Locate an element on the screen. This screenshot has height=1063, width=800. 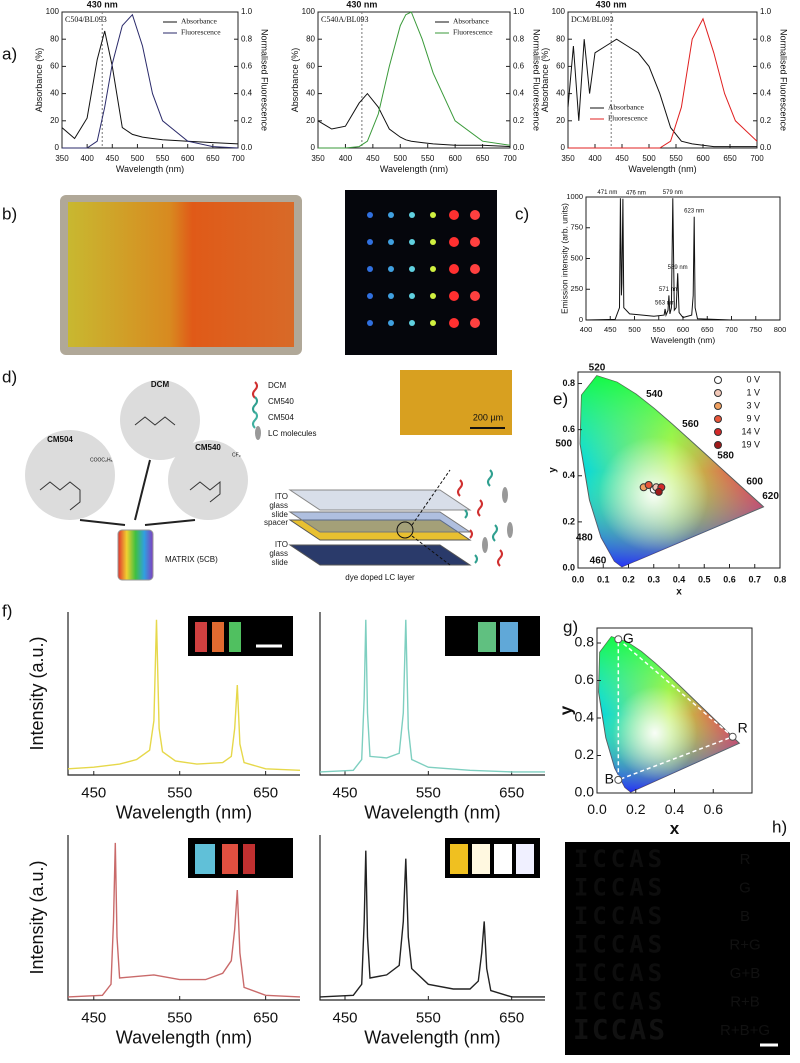
peak-label: 571 nm is located at coordinates (669, 290).